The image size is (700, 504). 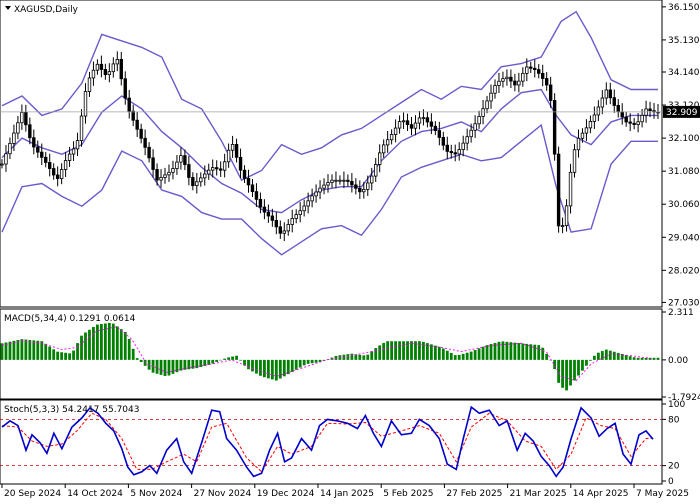 What do you see at coordinates (95, 494) in the screenshot?
I see `time-axis-label: 14 Oct 2024` at bounding box center [95, 494].